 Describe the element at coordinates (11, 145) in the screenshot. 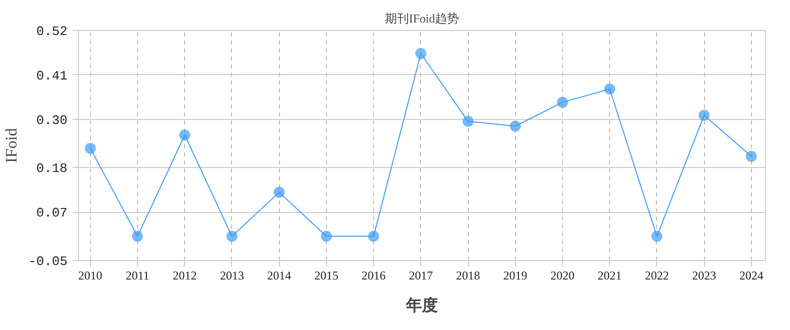

I see `y-axis-title: IFoid` at that location.